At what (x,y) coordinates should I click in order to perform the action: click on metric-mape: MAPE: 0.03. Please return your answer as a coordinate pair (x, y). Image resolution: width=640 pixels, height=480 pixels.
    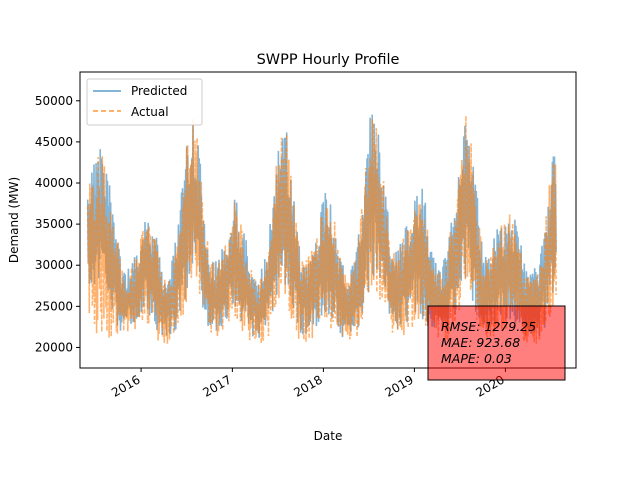
    Looking at the image, I should click on (476, 358).